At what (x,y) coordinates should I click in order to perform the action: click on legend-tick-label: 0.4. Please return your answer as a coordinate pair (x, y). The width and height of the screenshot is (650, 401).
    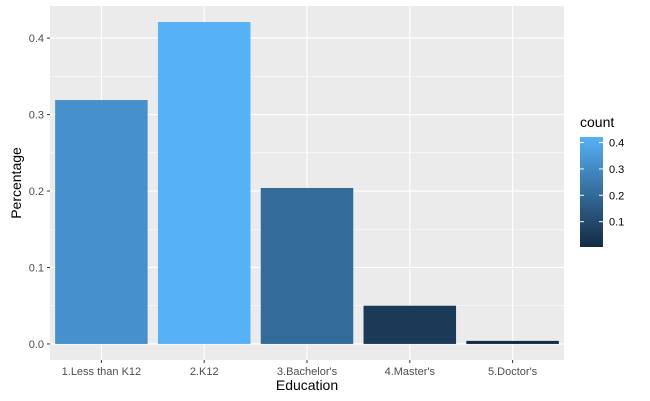
    Looking at the image, I should click on (616, 144).